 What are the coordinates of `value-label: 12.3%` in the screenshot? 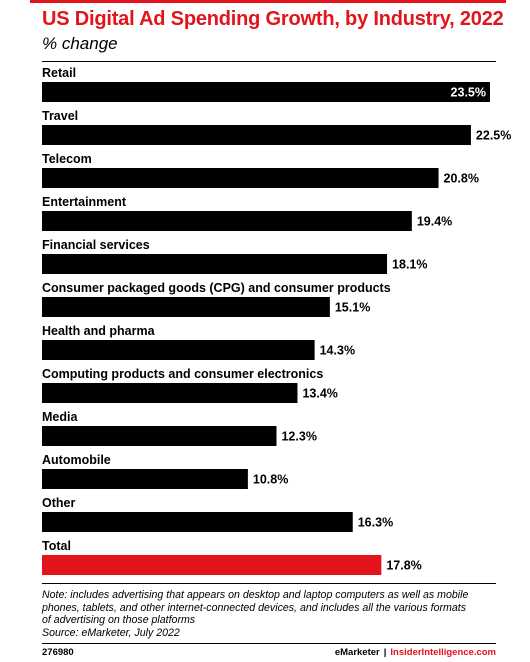 It's located at (298, 437).